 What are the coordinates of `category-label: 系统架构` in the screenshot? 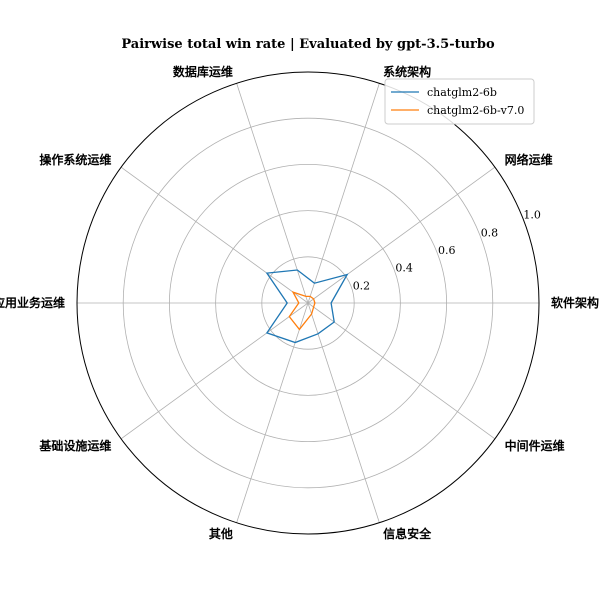 It's located at (407, 71).